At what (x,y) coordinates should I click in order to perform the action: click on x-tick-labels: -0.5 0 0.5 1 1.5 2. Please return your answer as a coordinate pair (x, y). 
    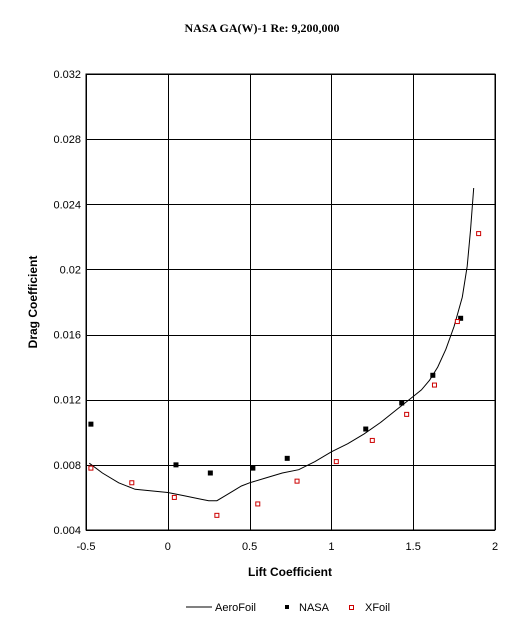
    Looking at the image, I should click on (288, 547).